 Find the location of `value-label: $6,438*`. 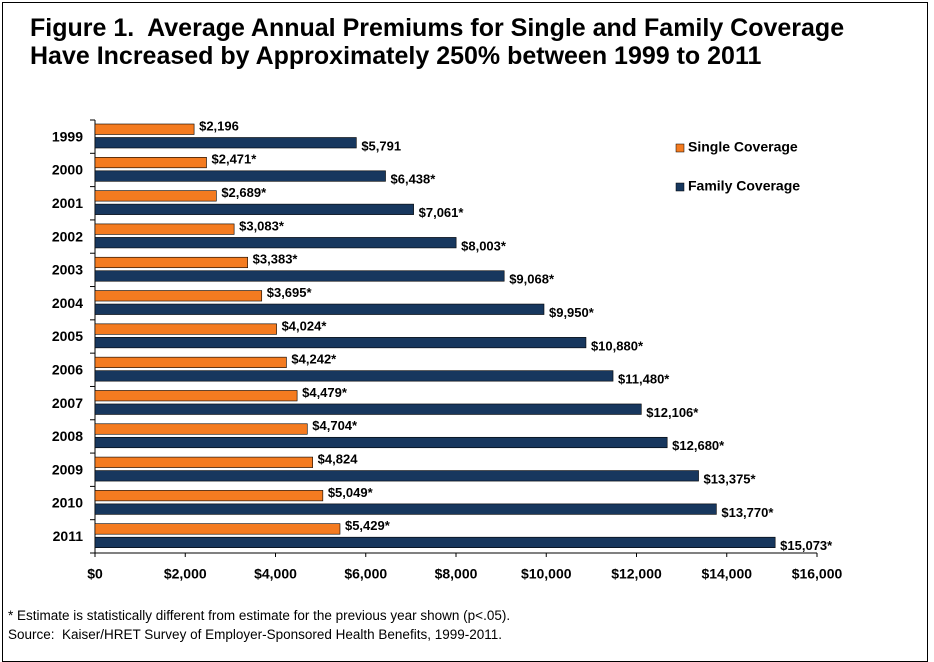

value-label: $6,438* is located at coordinates (414, 179).